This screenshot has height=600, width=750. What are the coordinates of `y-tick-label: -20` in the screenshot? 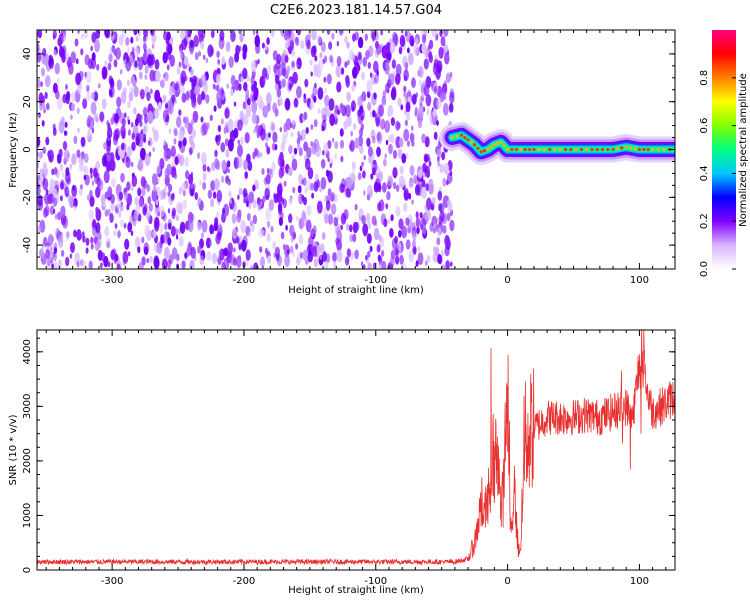 It's located at (27, 197).